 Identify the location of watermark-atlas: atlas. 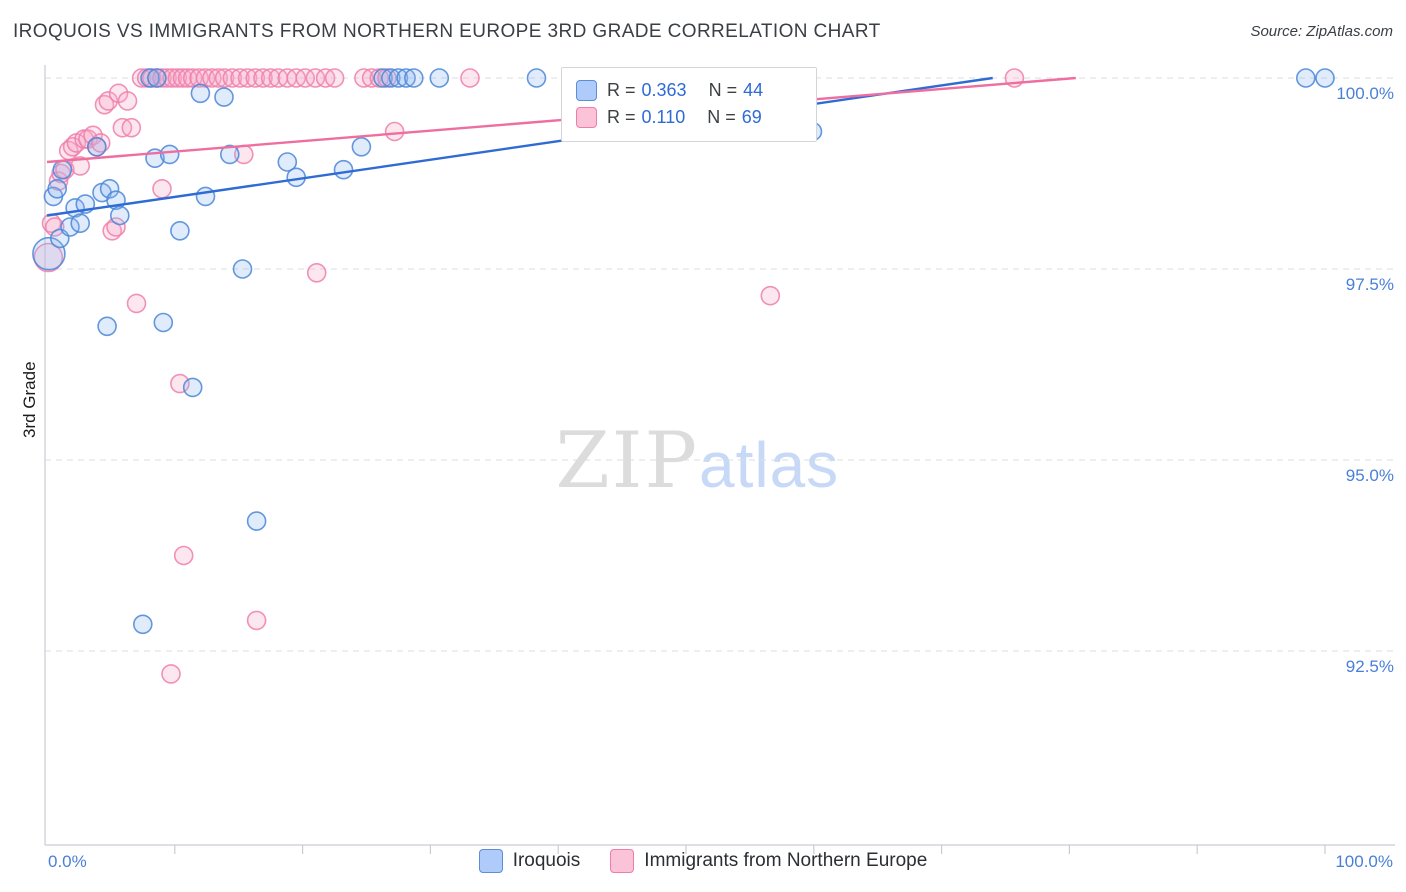
(769, 465).